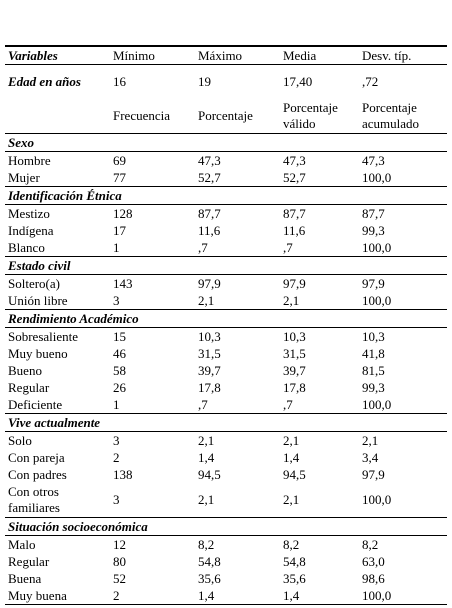  What do you see at coordinates (226, 55) in the screenshot?
I see `header-row: Variables Mínimo Máximo Media Desv. típ.` at bounding box center [226, 55].